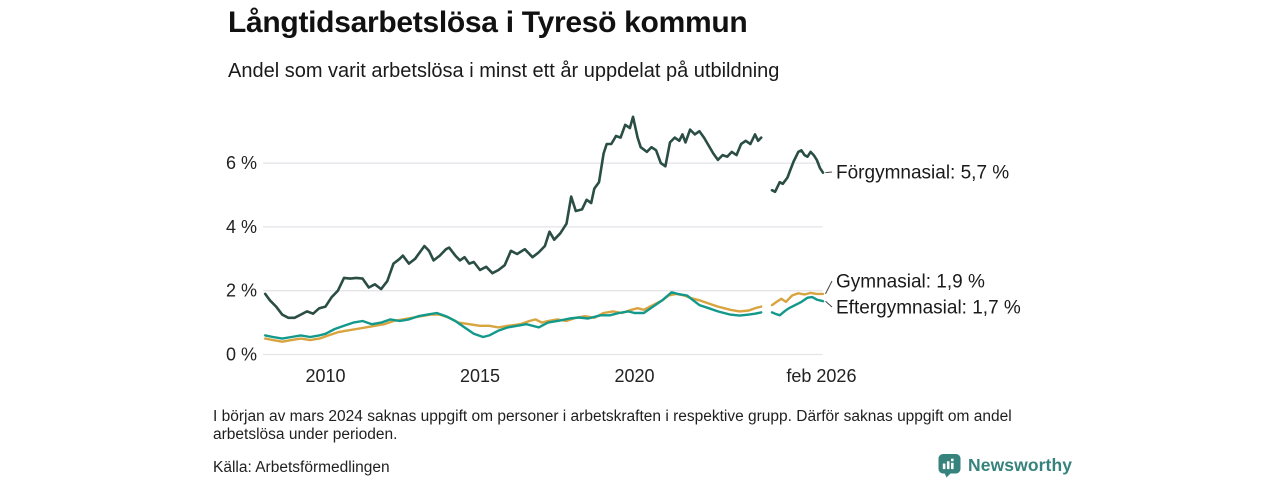  What do you see at coordinates (241, 355) in the screenshot?
I see `y-axis-label: 0 %` at bounding box center [241, 355].